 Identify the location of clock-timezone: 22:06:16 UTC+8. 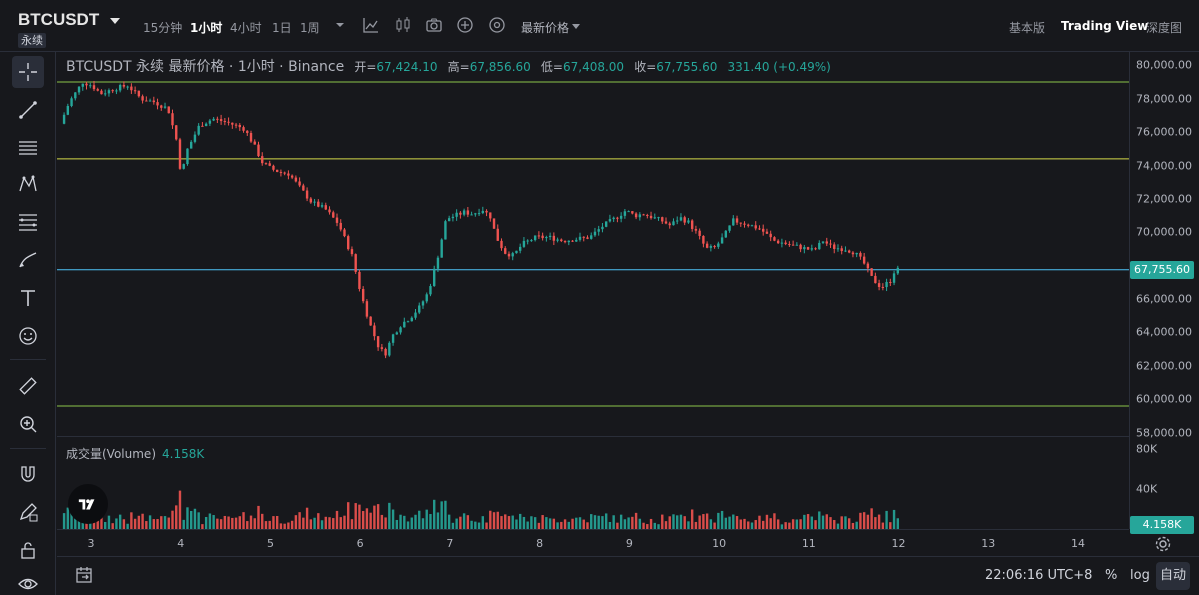
(1039, 575).